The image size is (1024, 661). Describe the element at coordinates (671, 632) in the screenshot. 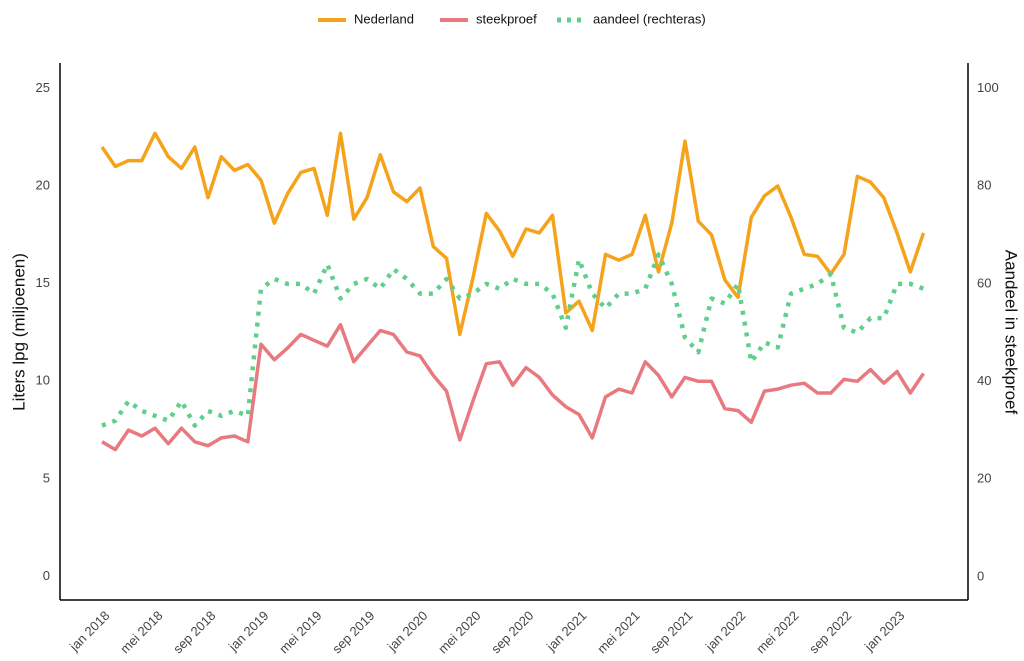

I see `x-tick-label: sep 2021` at that location.